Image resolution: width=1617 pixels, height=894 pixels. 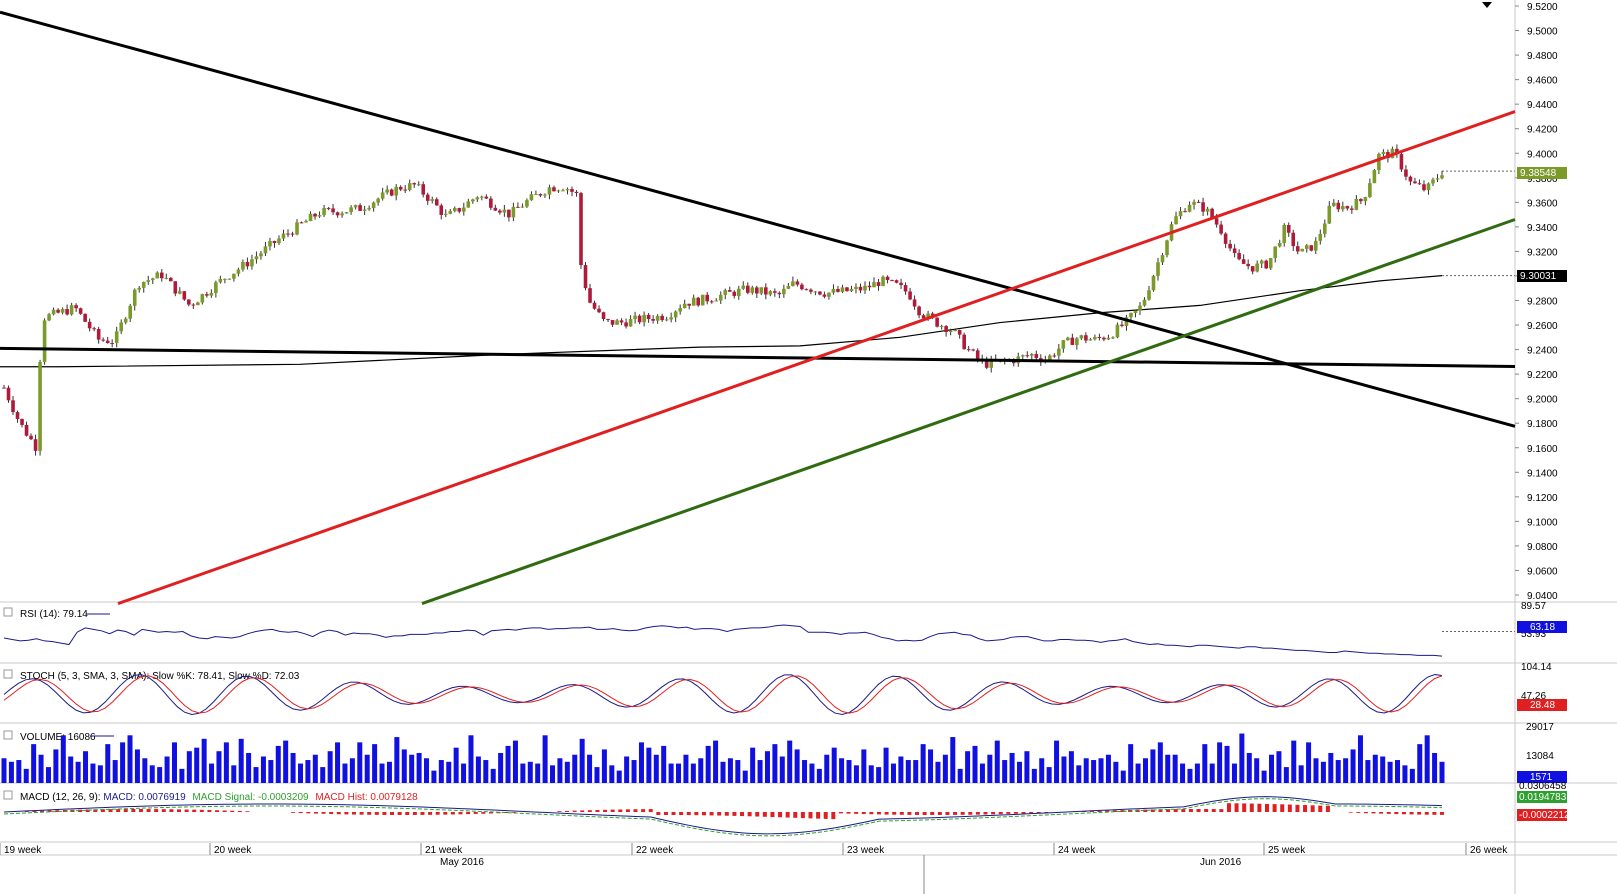 I want to click on ma-price-box, so click(x=1542, y=276).